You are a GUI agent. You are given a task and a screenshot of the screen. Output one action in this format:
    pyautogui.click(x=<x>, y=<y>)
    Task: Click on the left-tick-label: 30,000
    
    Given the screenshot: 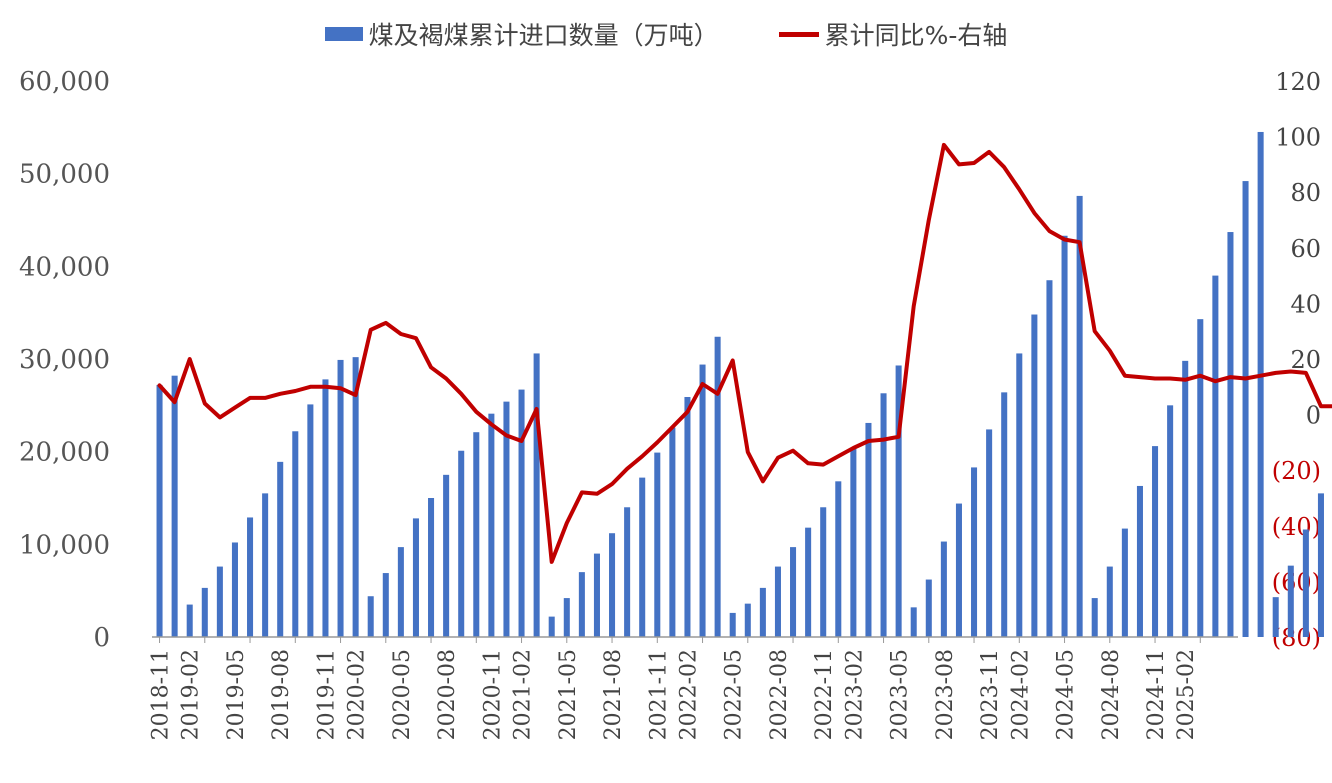 What is the action you would take?
    pyautogui.click(x=64, y=360)
    